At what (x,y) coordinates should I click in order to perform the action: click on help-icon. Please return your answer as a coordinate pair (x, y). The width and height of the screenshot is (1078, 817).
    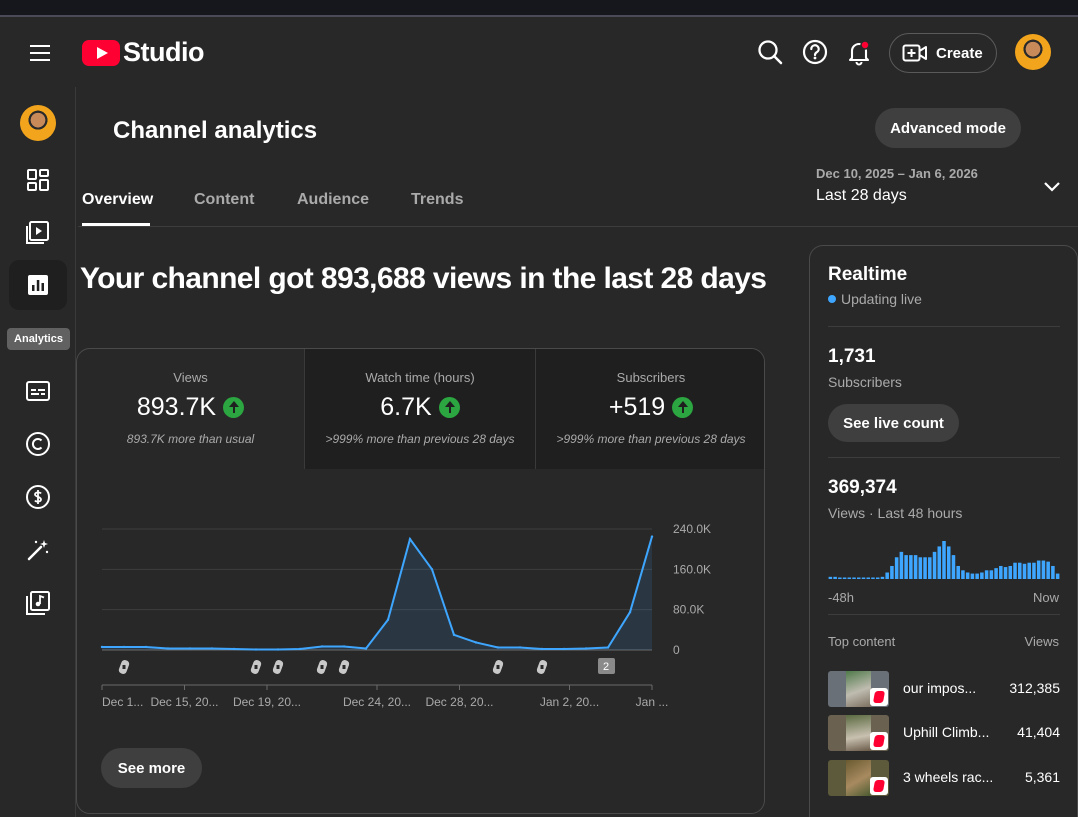
    Looking at the image, I should click on (815, 52).